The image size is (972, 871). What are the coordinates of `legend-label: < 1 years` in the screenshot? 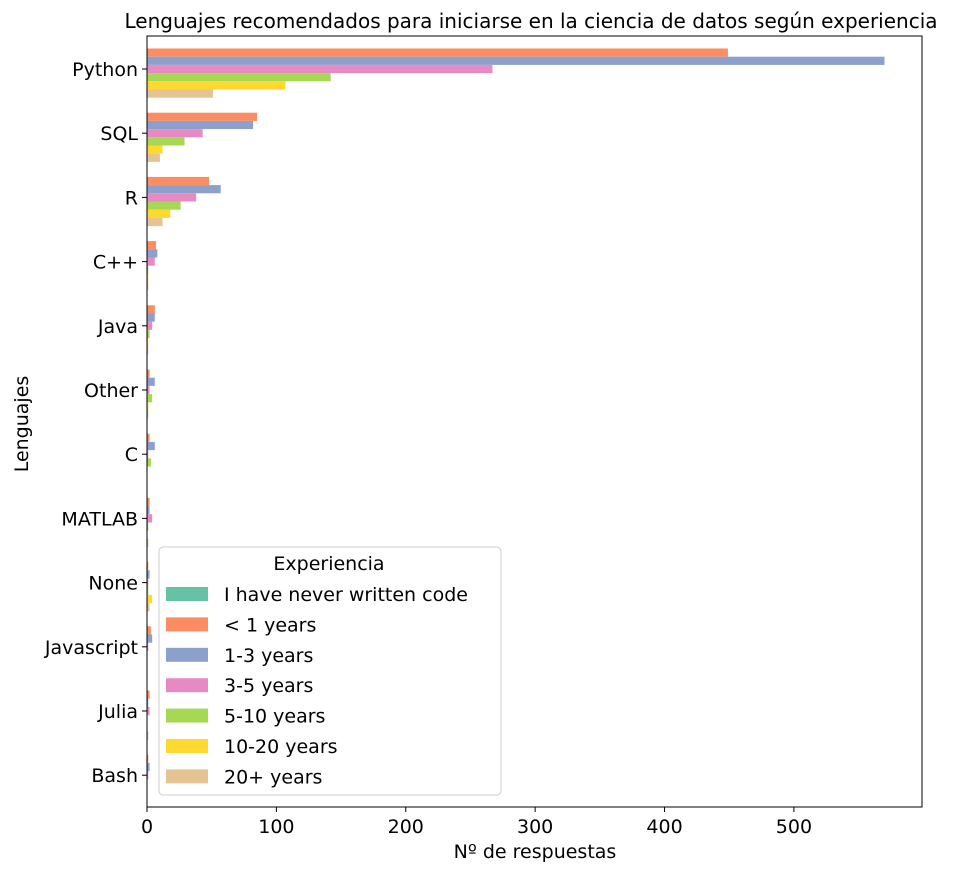 It's located at (270, 625).